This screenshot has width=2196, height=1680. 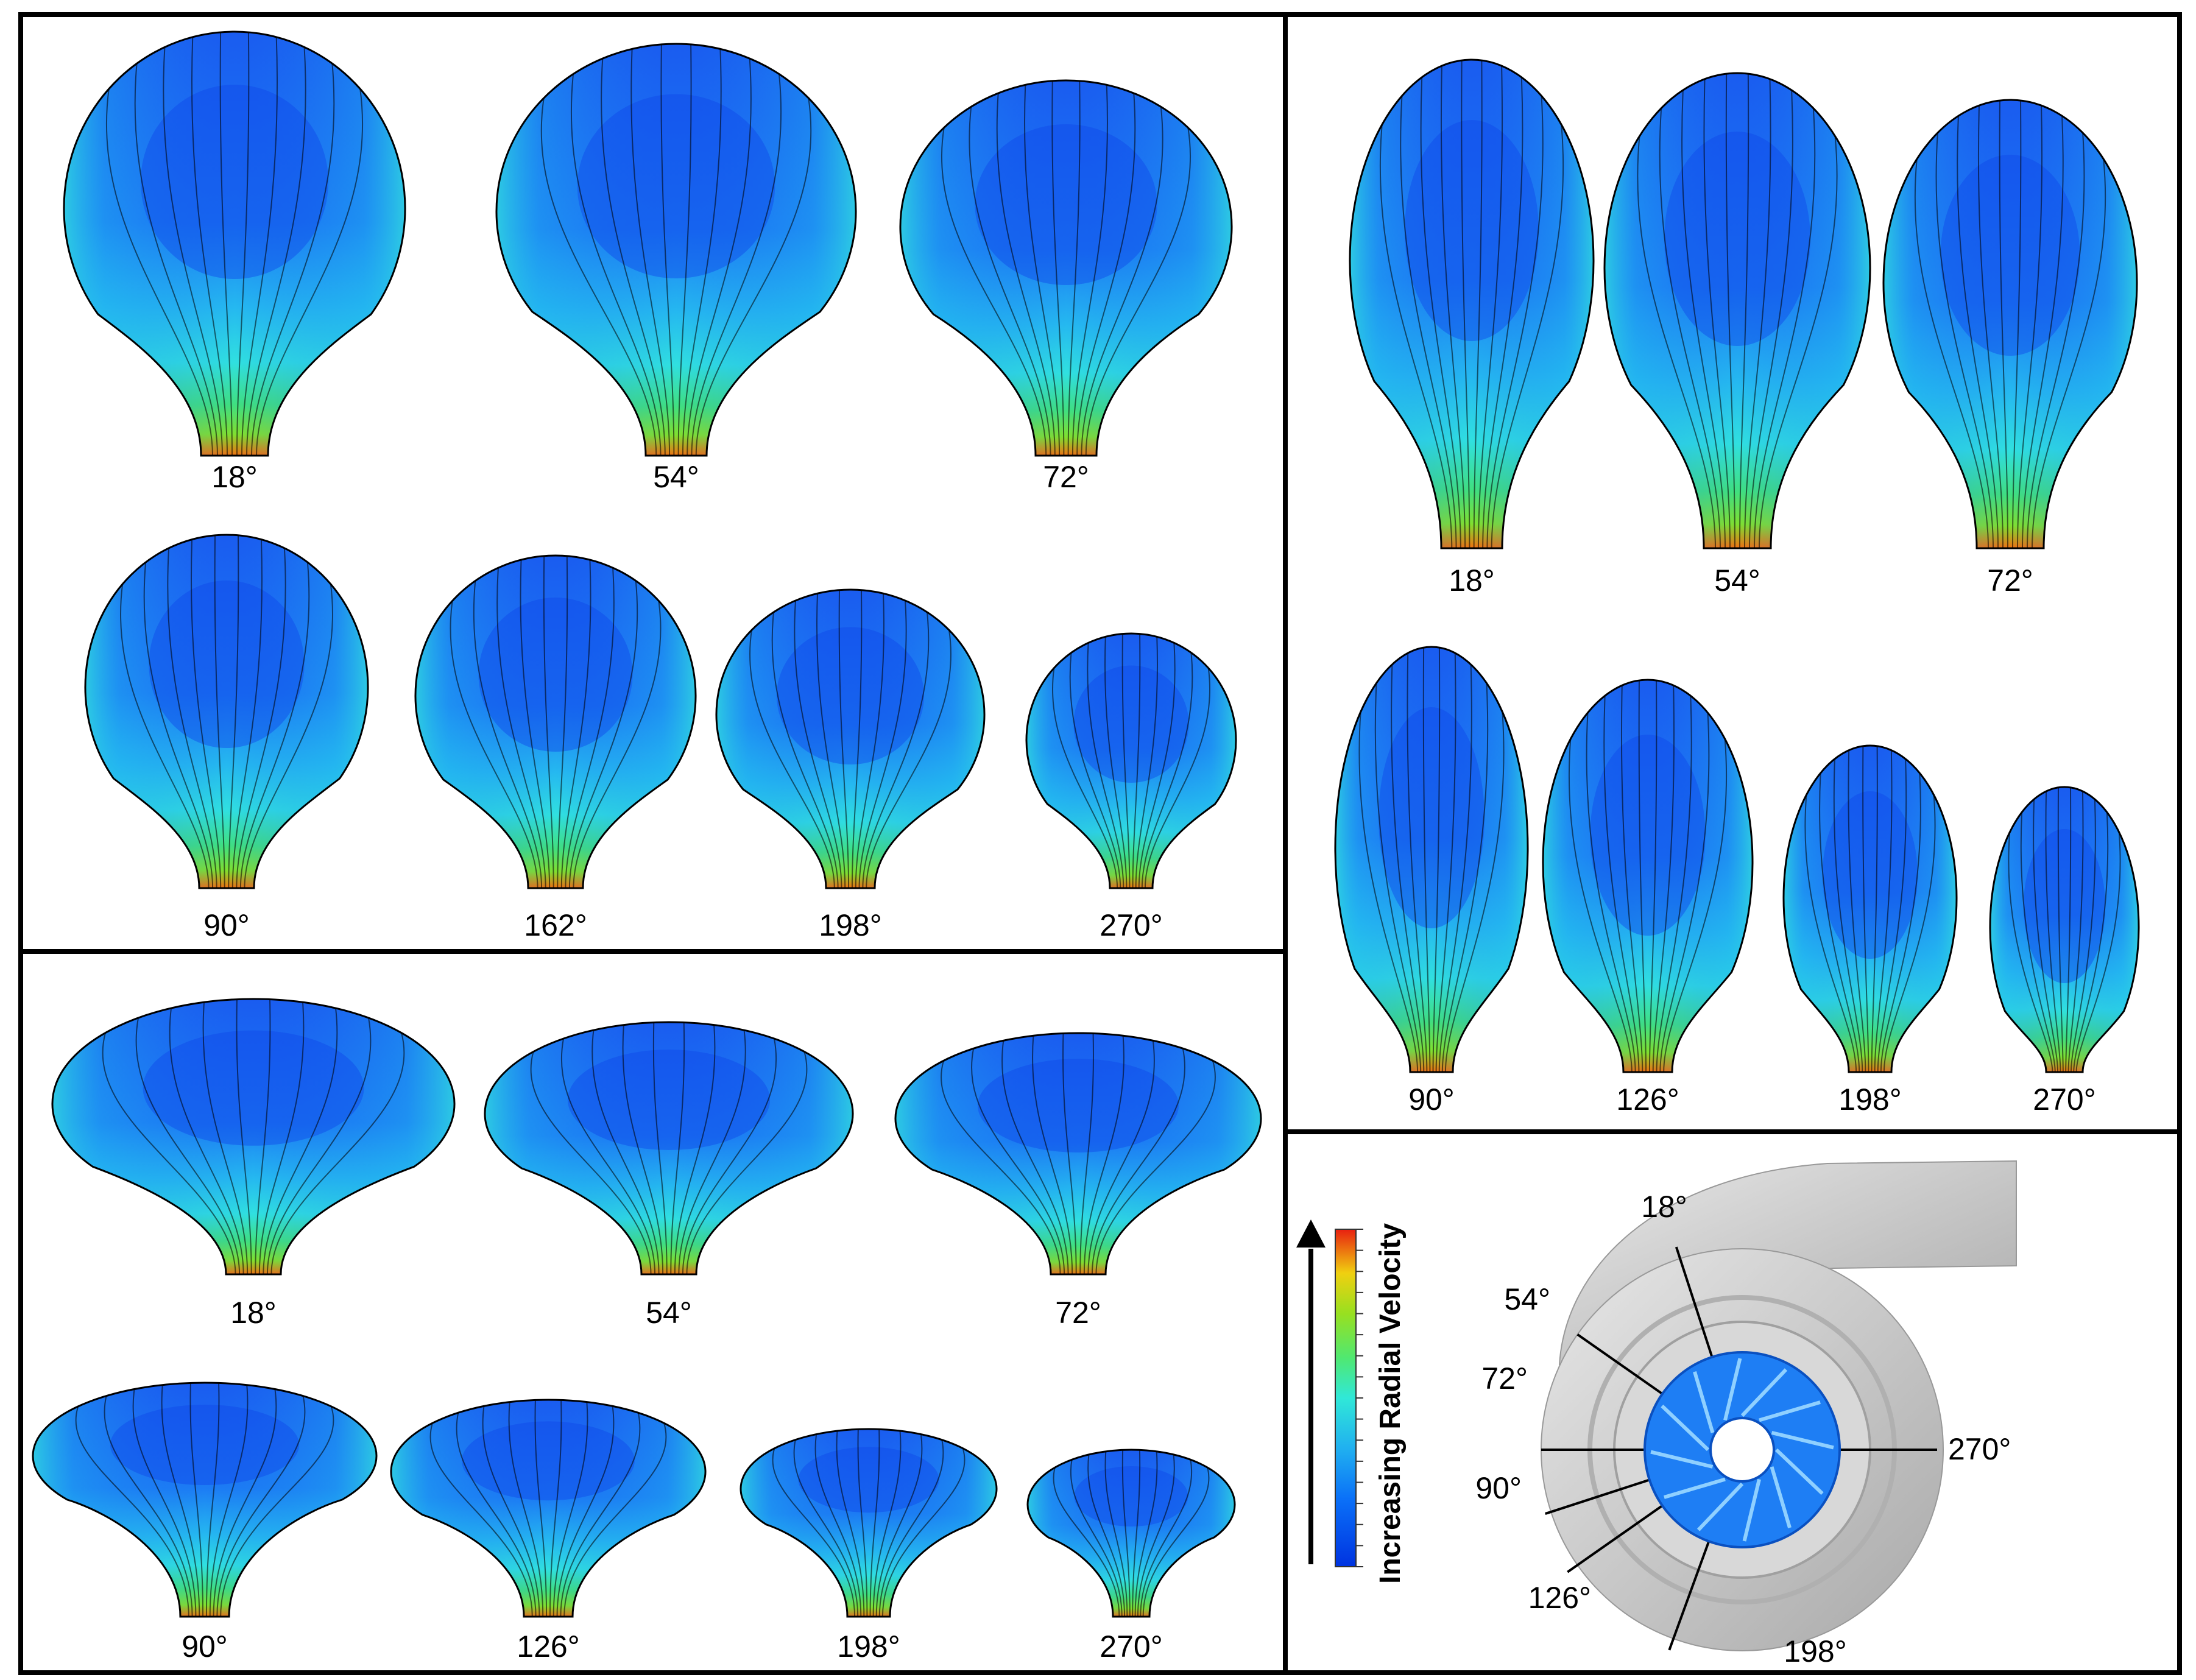 I want to click on color-legend: Increasing Radial Velocity, so click(x=1351, y=1401).